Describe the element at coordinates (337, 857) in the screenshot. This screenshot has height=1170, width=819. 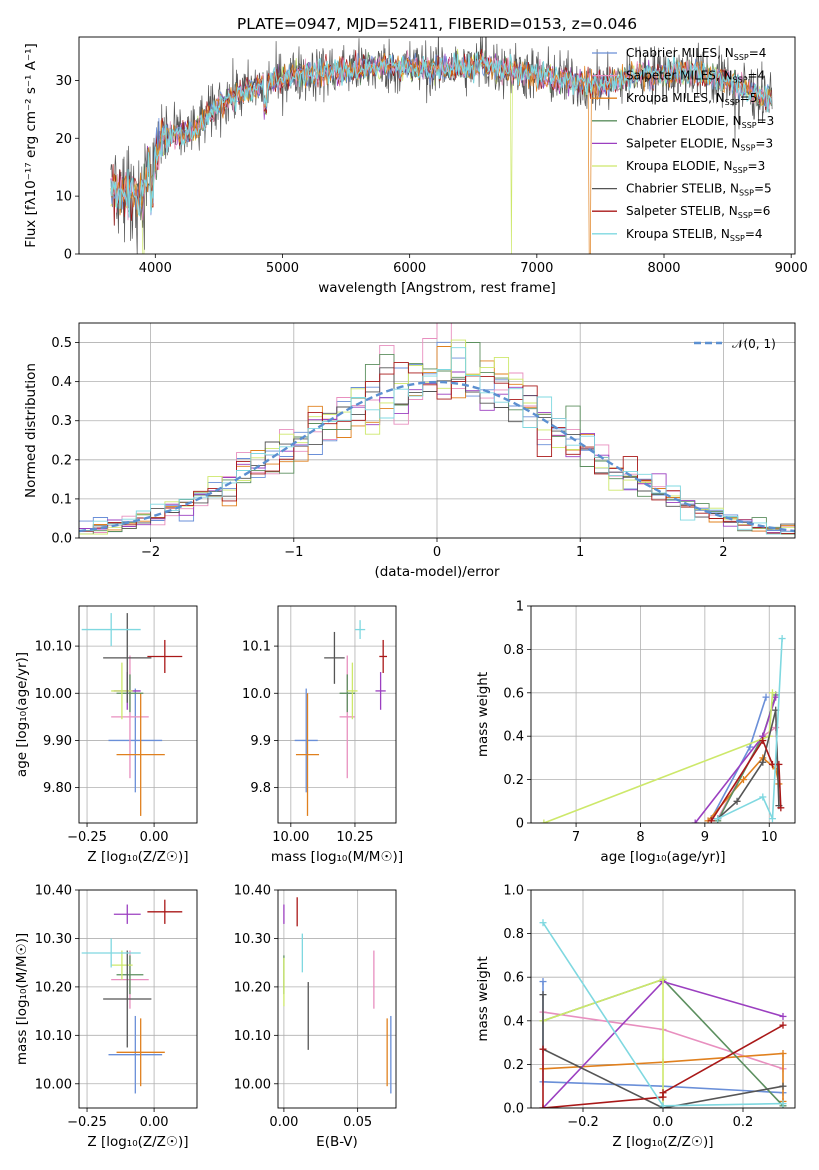
I see `x-axis-label: mass [log₁₀(M/M☉)]` at that location.